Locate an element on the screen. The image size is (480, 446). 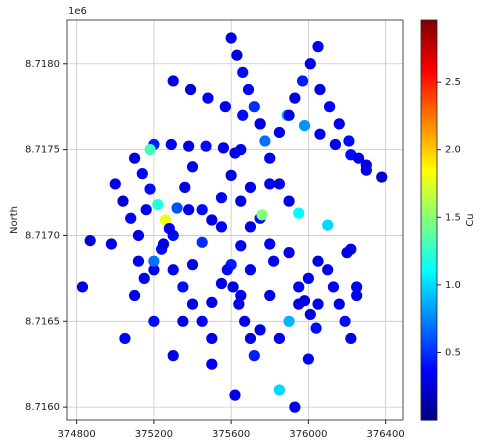
colorbar-tick-label: 0.5 is located at coordinates (453, 352).